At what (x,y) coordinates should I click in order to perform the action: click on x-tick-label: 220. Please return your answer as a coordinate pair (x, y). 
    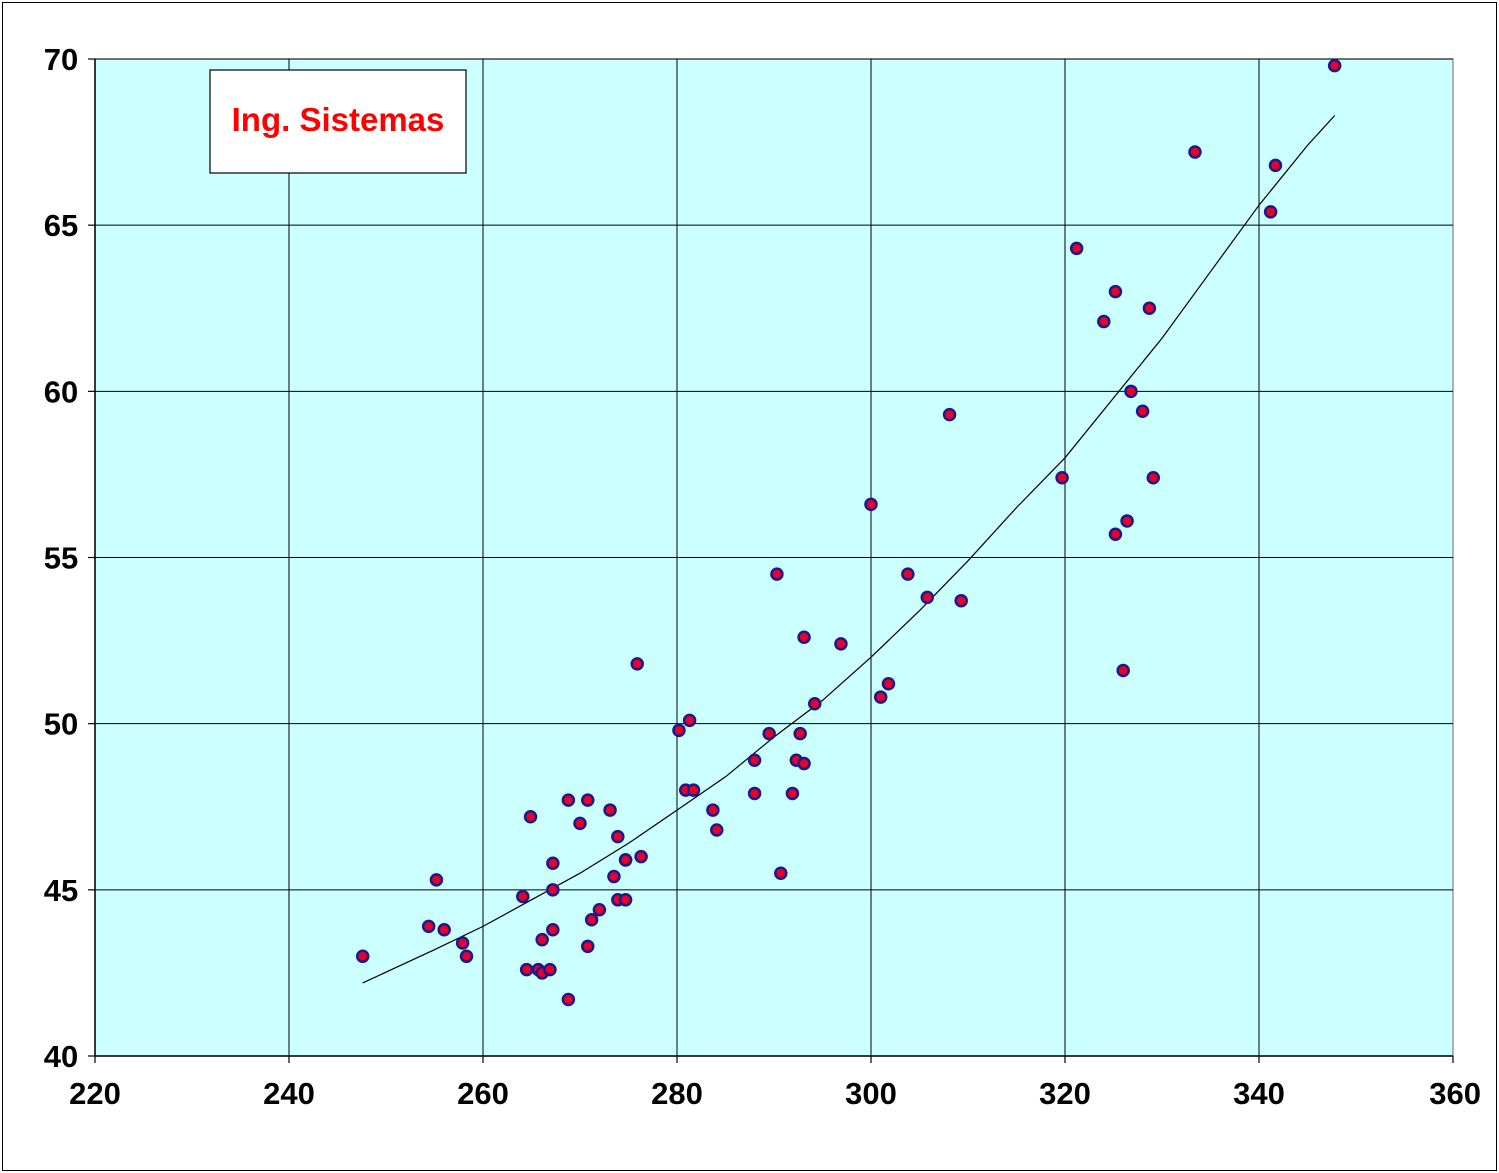
    Looking at the image, I should click on (95, 1093).